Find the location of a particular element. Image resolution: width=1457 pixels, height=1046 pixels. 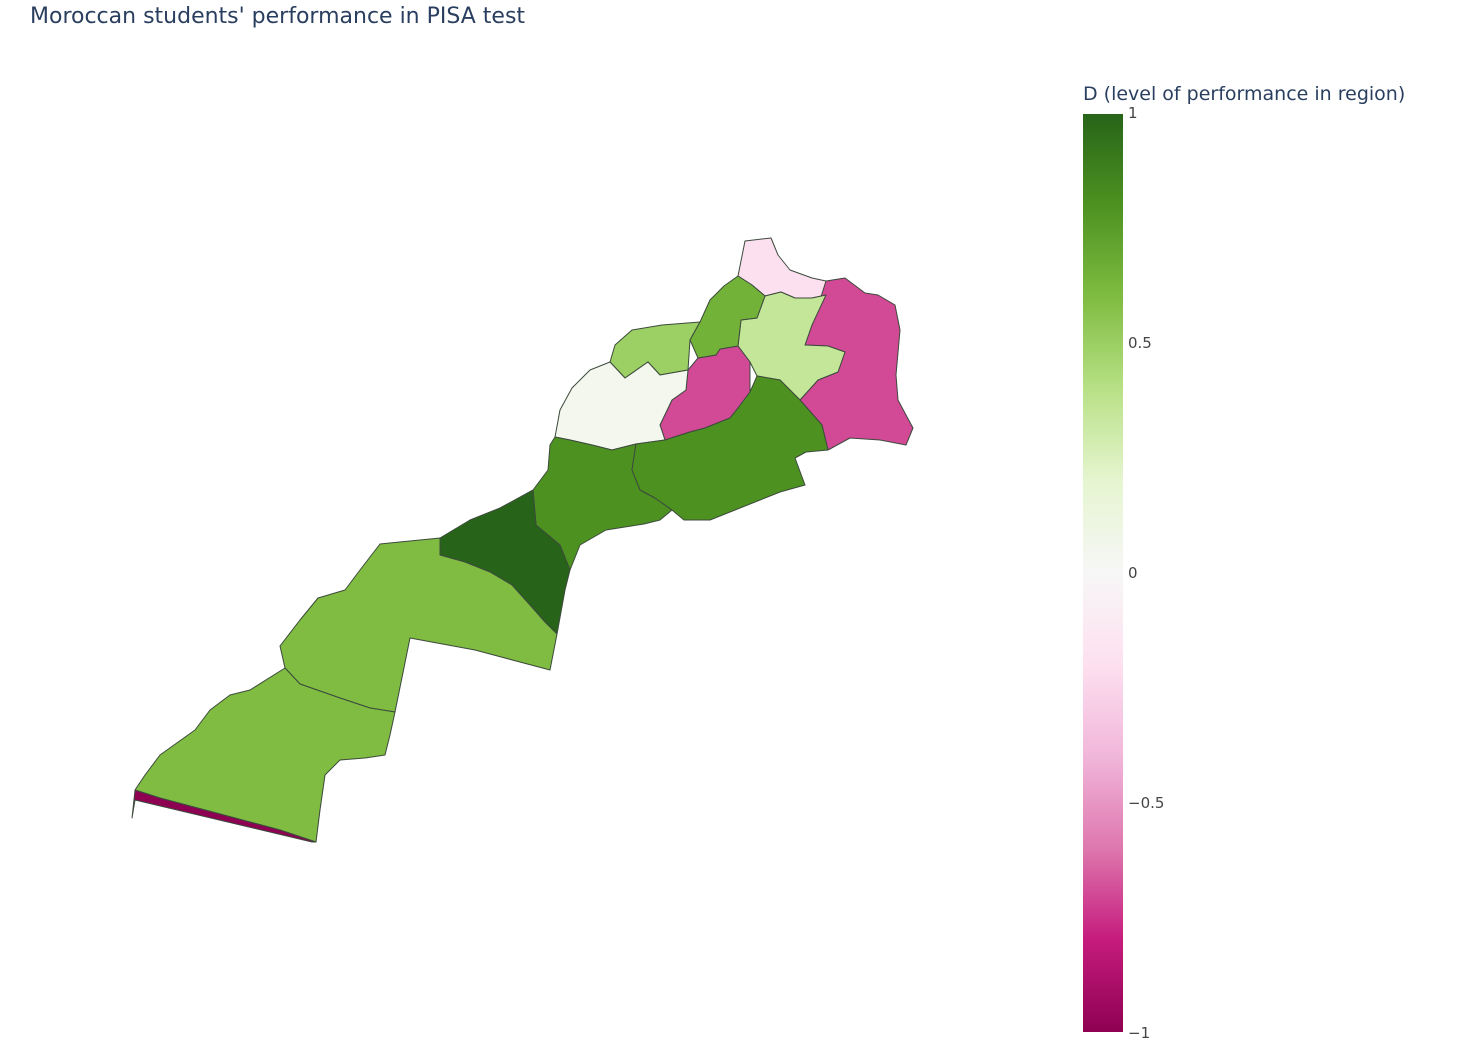

region-laayoune-sakia-el-hamra is located at coordinates (265, 755).